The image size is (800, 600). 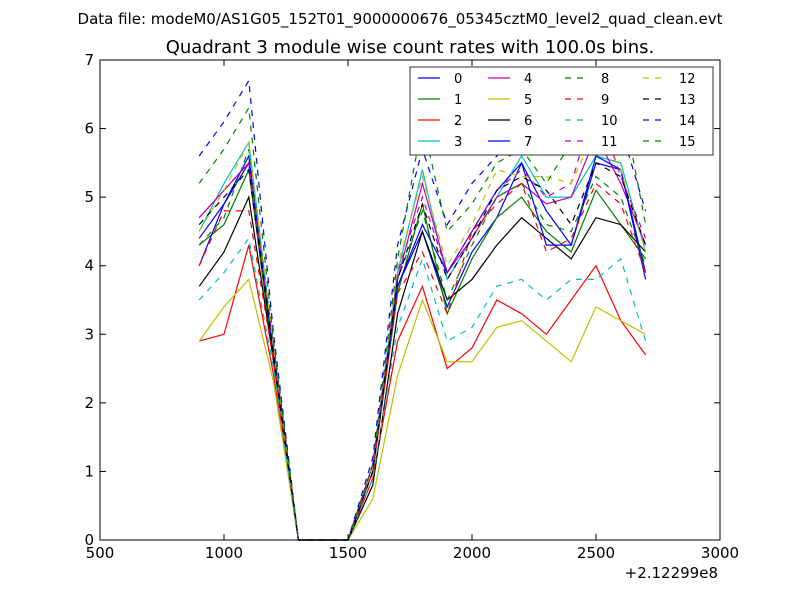 What do you see at coordinates (671, 573) in the screenshot?
I see `x-axis-offset-label: +2.12299e8` at bounding box center [671, 573].